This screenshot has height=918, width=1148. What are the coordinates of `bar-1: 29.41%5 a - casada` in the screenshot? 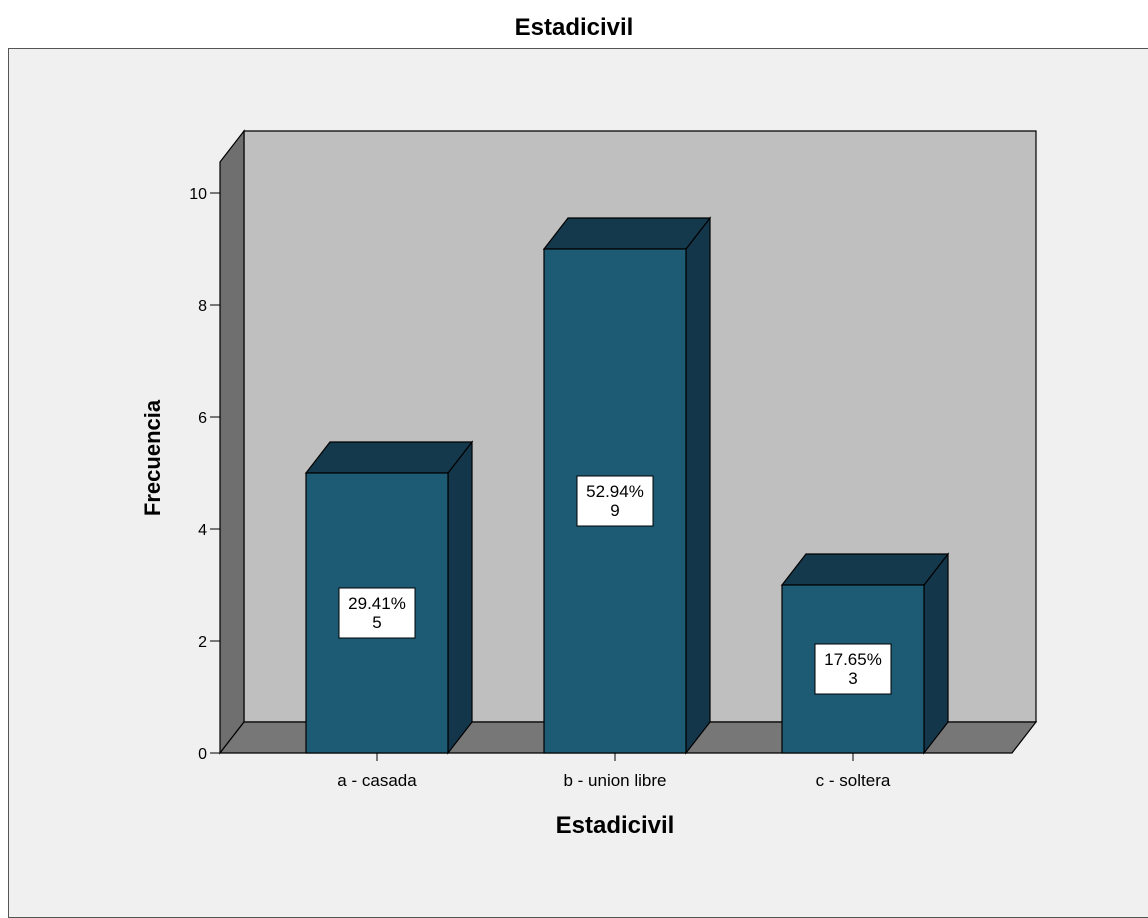 It's located at (389, 615).